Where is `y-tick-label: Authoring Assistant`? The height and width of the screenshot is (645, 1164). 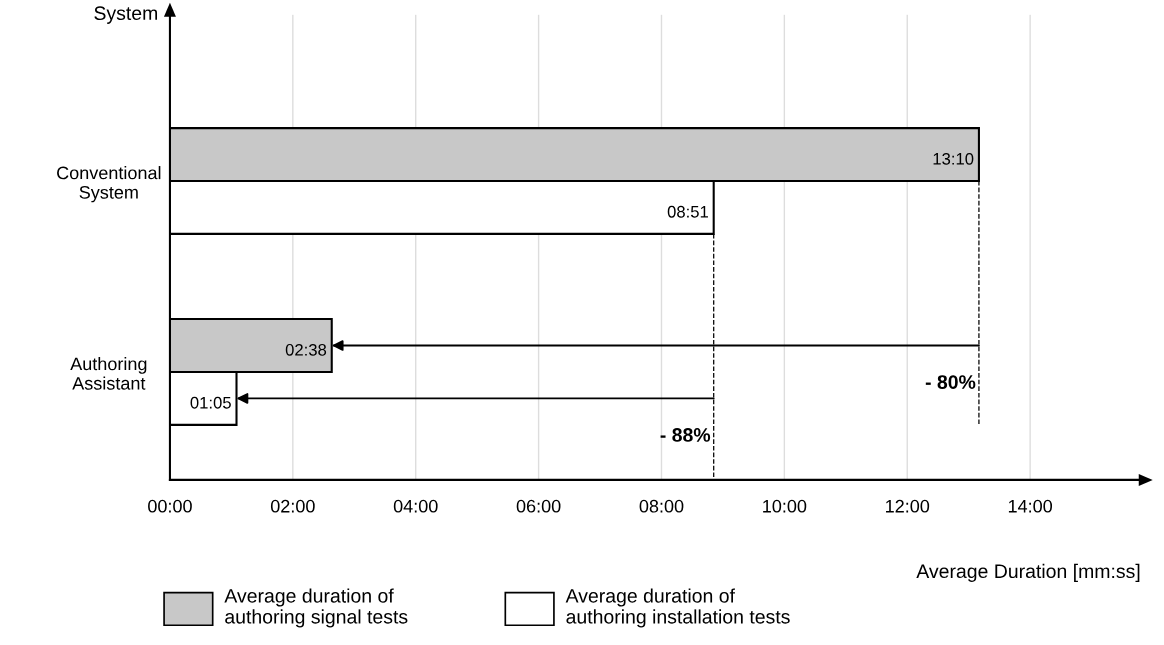
y-tick-label: Authoring Assistant is located at coordinates (108, 373).